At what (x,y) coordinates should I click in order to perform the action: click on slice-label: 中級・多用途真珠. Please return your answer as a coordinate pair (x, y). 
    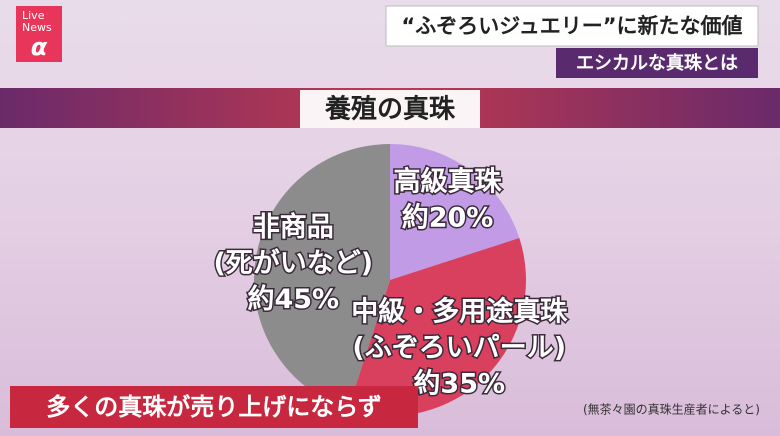
    Looking at the image, I should click on (459, 312).